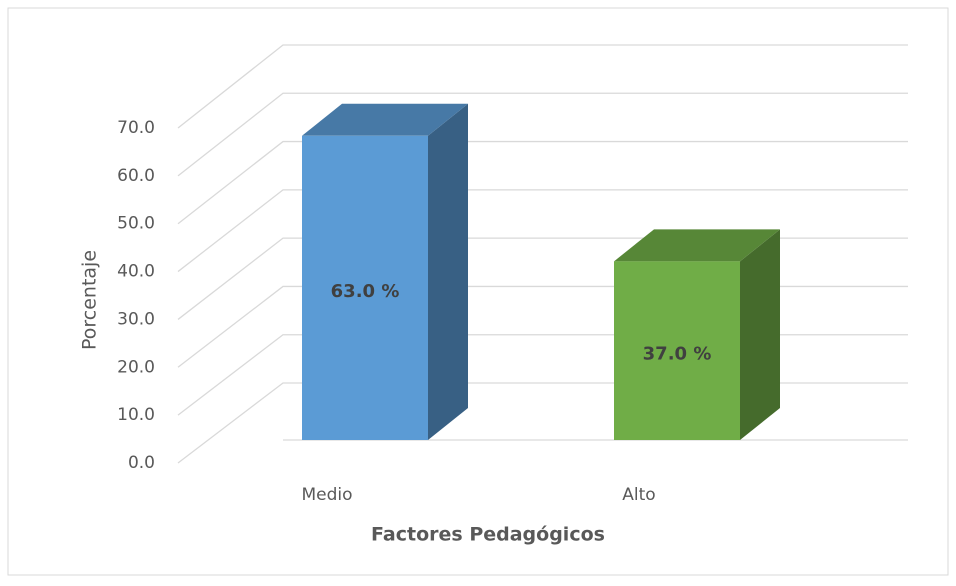 The image size is (956, 586). Describe the element at coordinates (677, 354) in the screenshot. I see `value-label: 37.0 %` at that location.